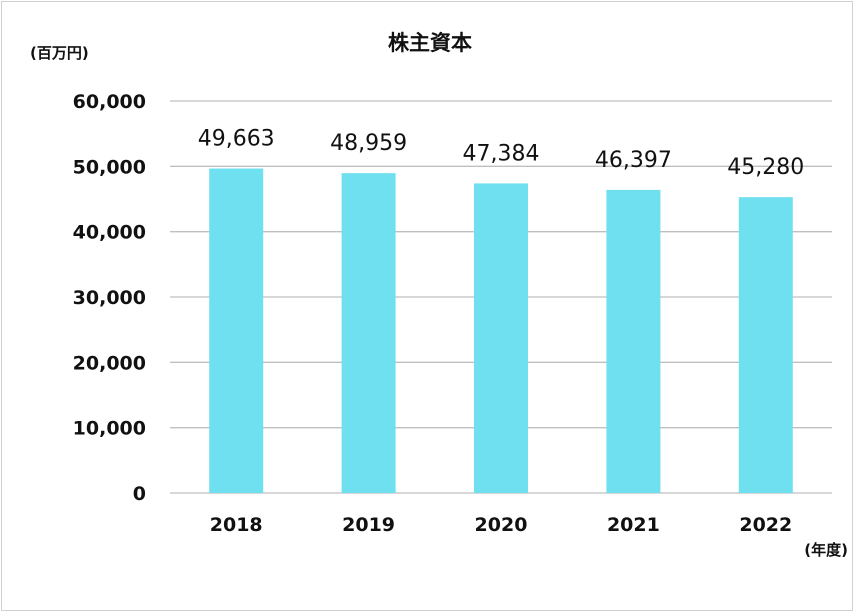 The width and height of the screenshot is (856, 614). I want to click on x-tick-label-2020: 2020, so click(501, 525).